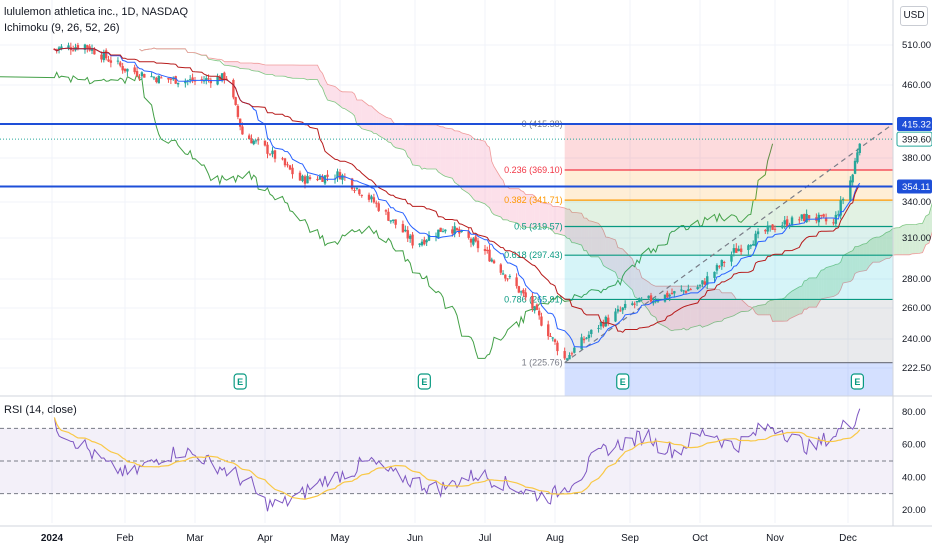 The image size is (932, 550). I want to click on time-tick-label: Jul, so click(485, 538).